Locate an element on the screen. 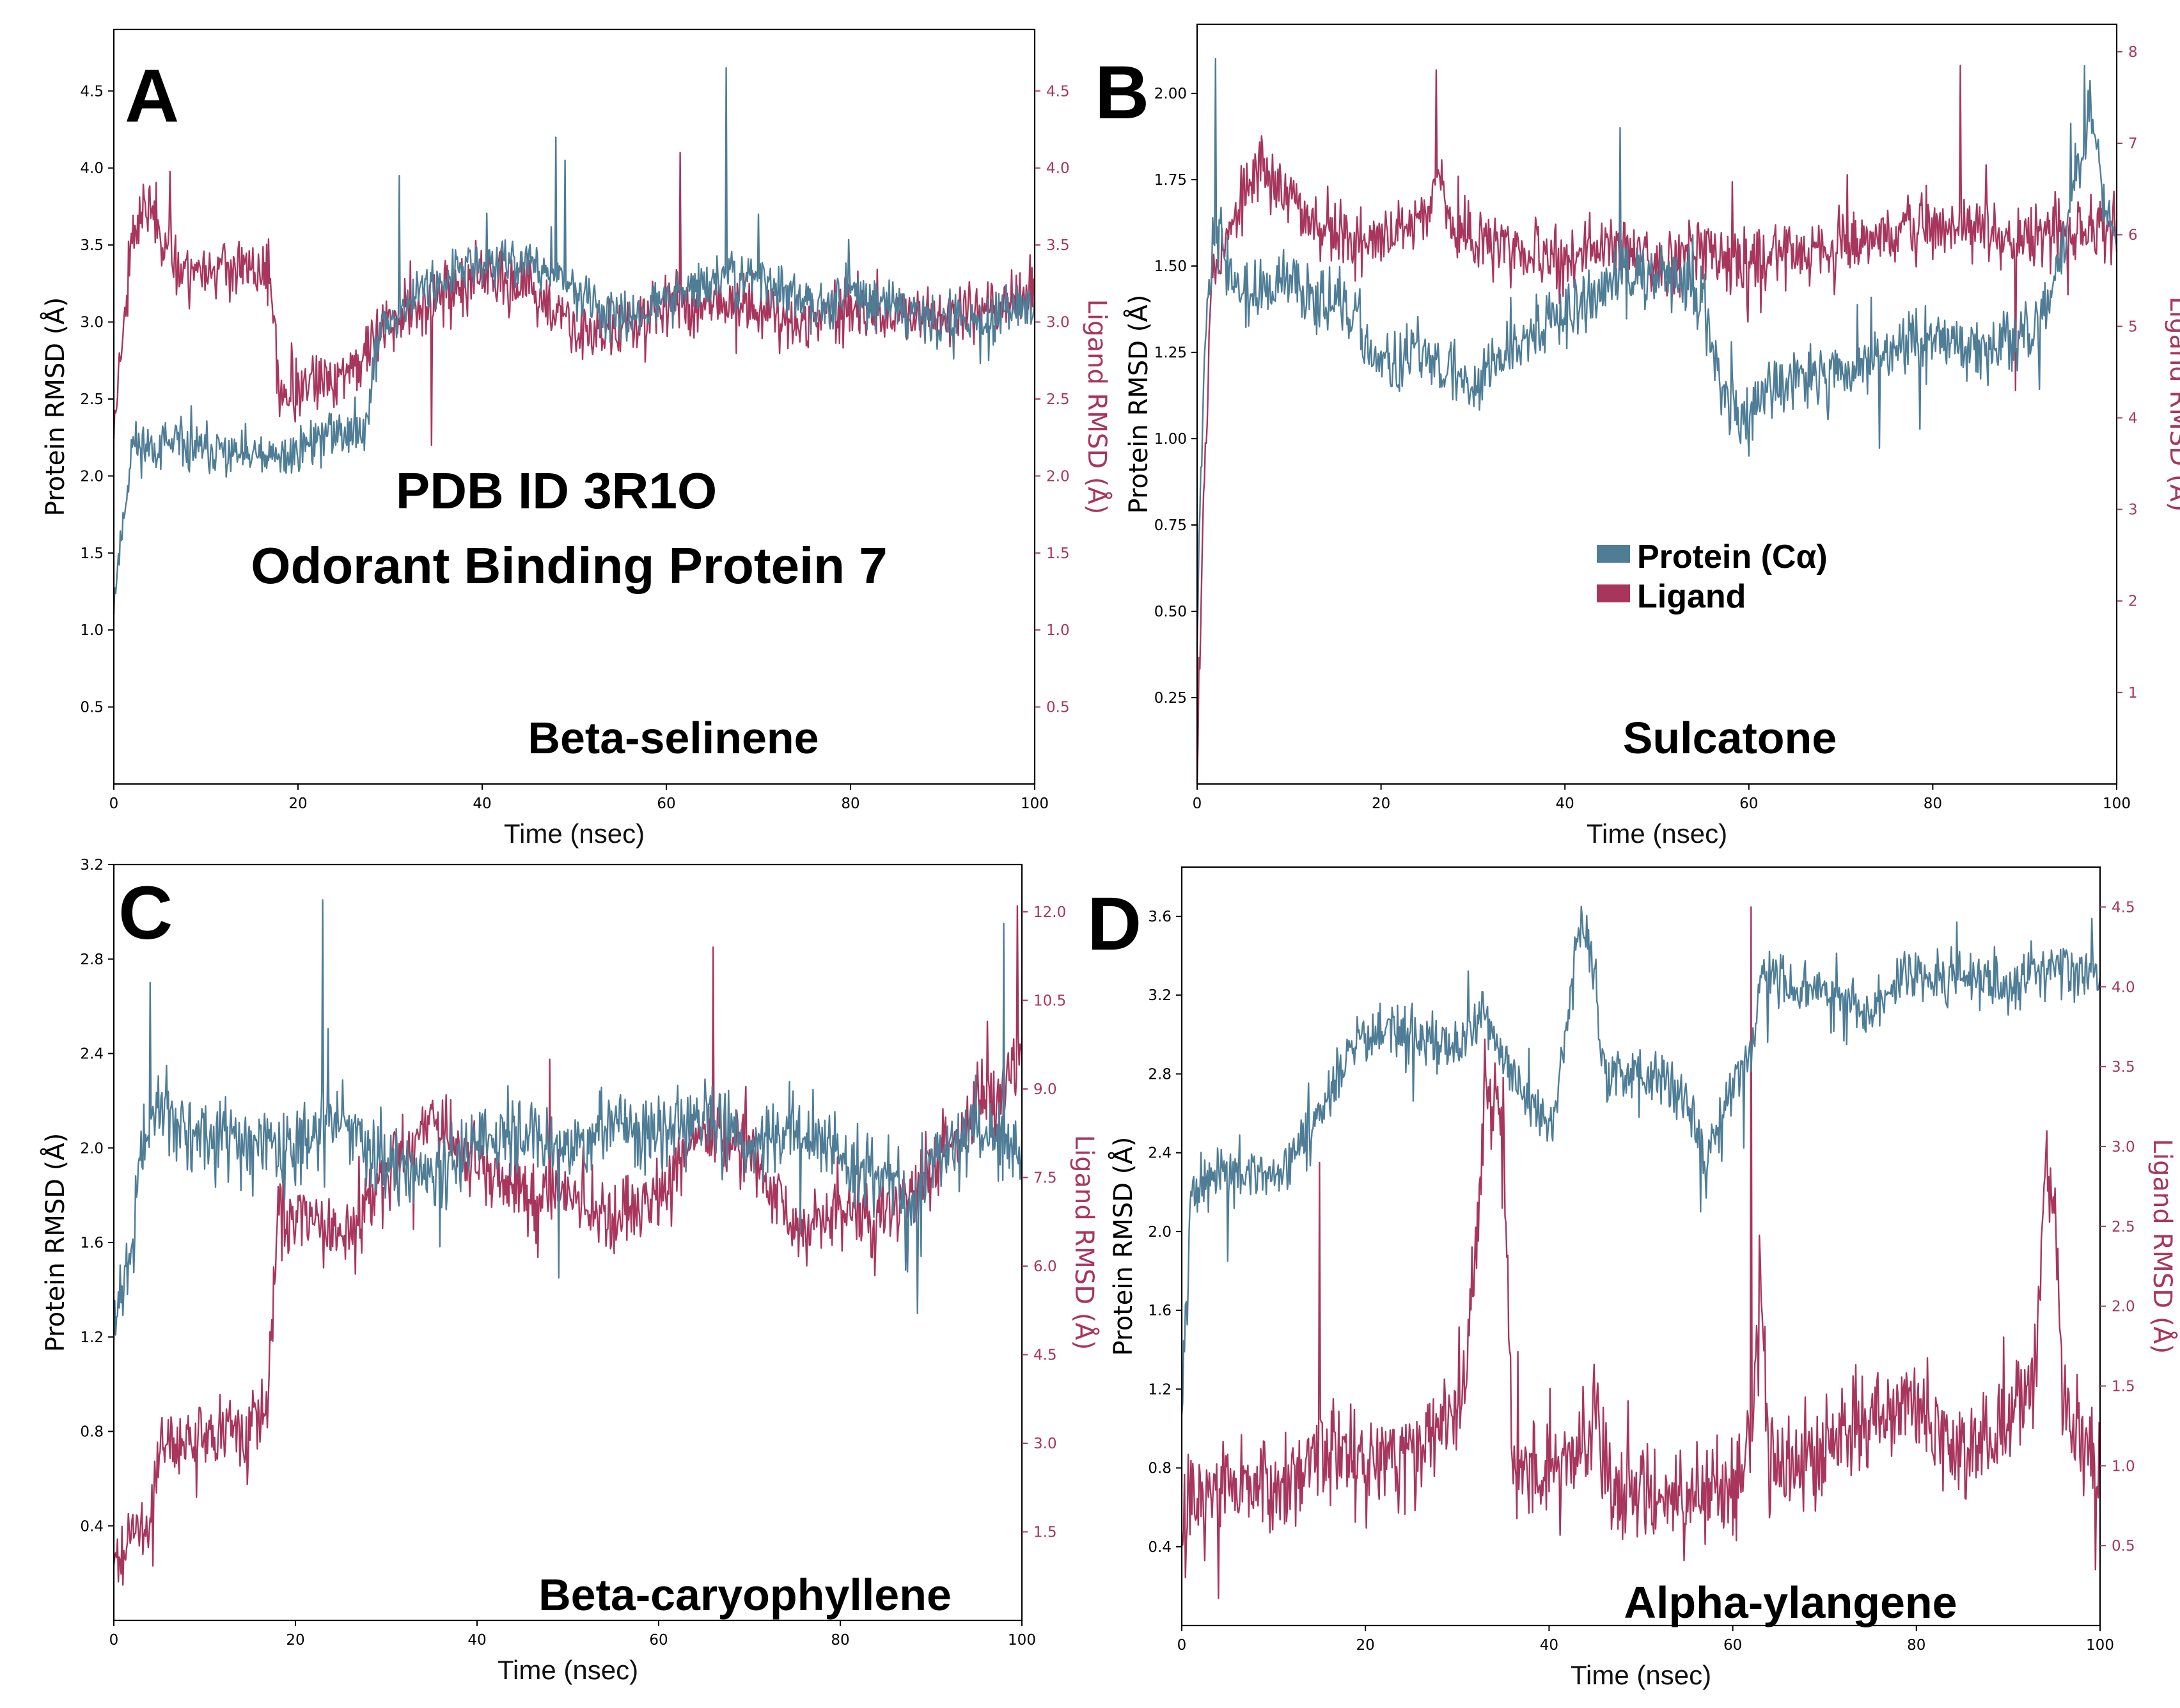  y-left-tick-label: 2.5 is located at coordinates (92, 399).